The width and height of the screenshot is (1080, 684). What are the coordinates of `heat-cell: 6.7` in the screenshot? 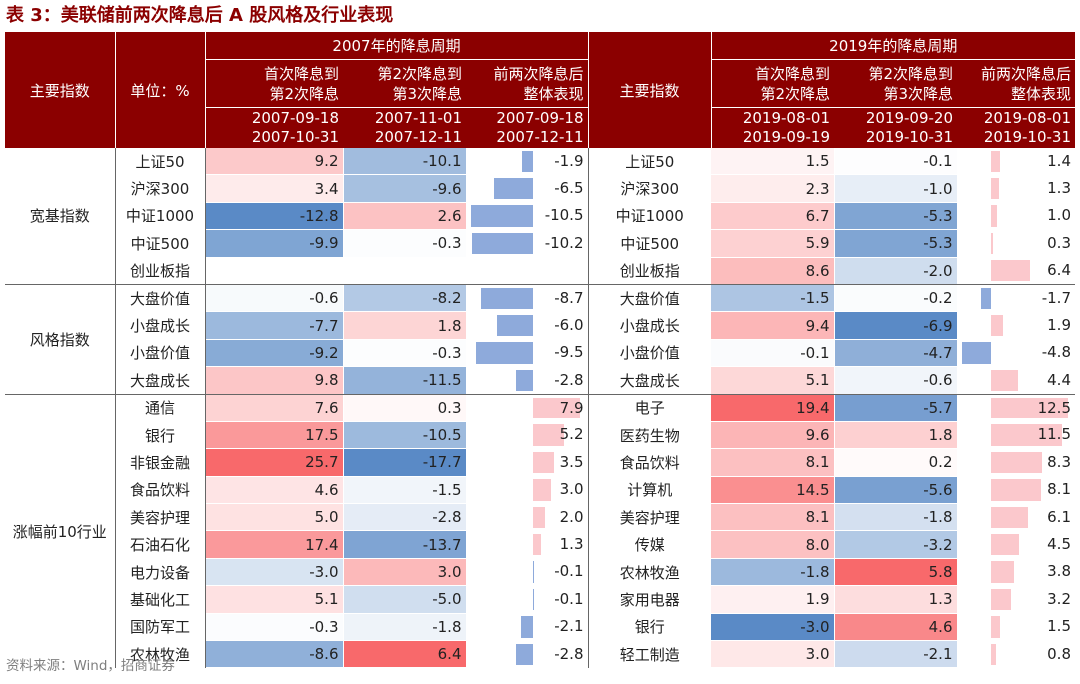 It's located at (773, 216).